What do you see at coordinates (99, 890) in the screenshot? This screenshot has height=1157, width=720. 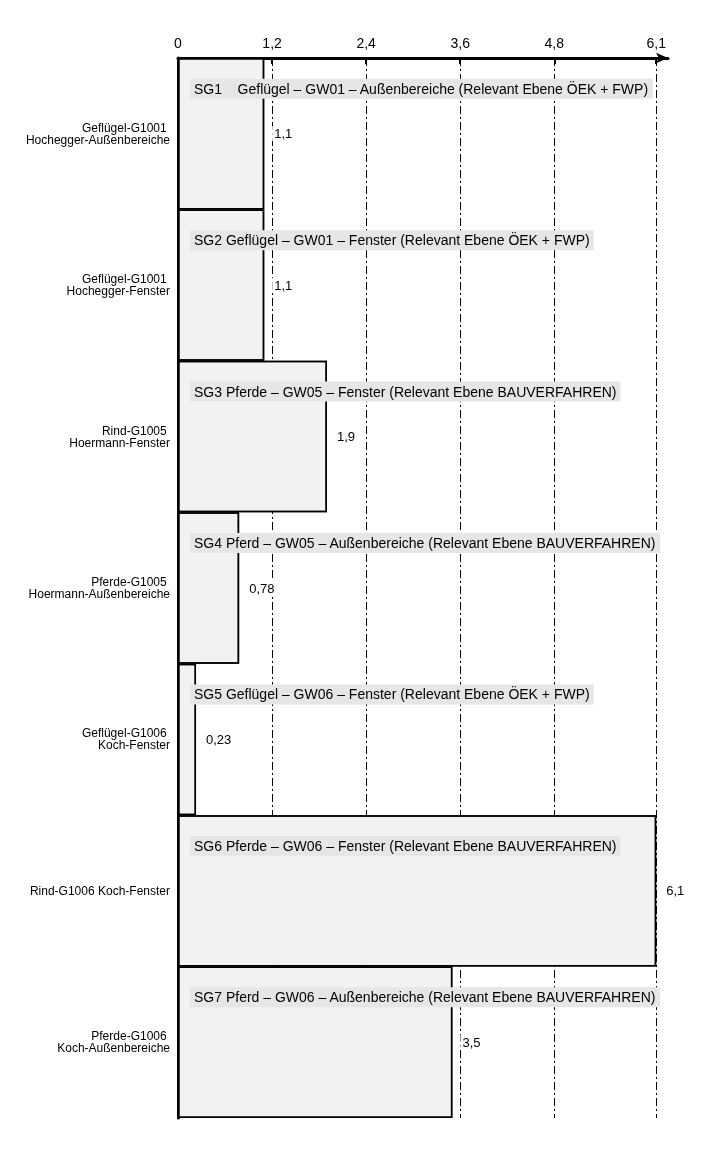 I see `y-tick-label: Rind-G1006 Koch-Fenster` at bounding box center [99, 890].